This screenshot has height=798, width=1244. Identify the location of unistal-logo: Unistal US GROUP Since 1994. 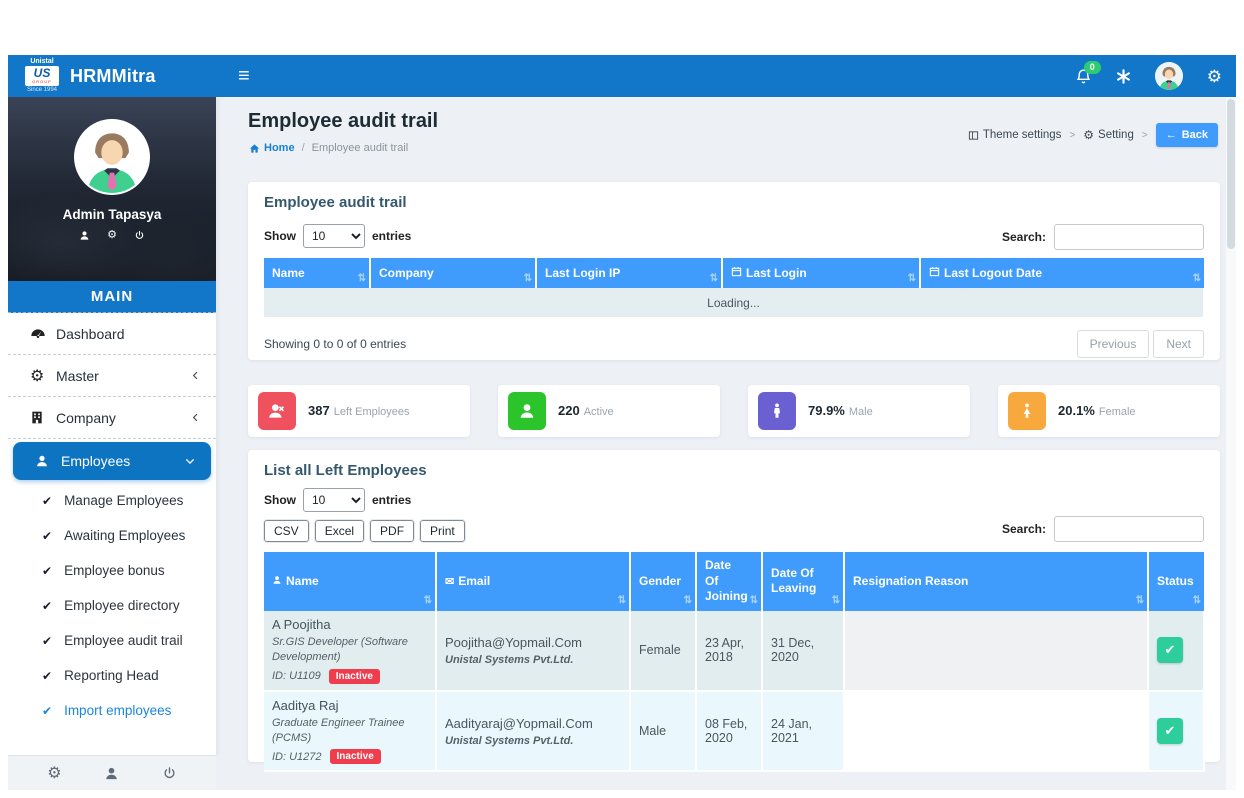
(42, 76).